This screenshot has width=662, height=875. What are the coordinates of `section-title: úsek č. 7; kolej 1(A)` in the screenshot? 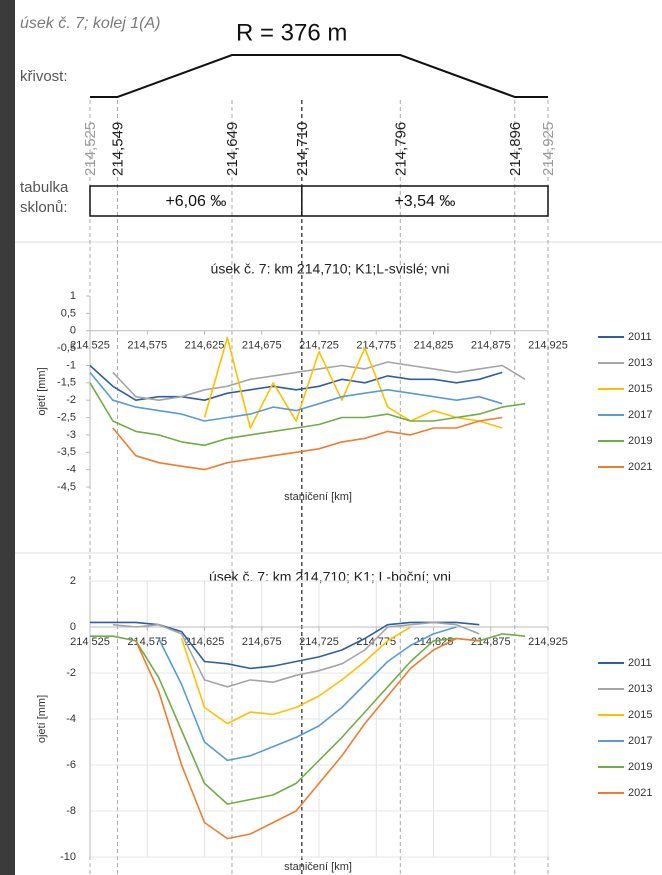 It's located at (90, 23).